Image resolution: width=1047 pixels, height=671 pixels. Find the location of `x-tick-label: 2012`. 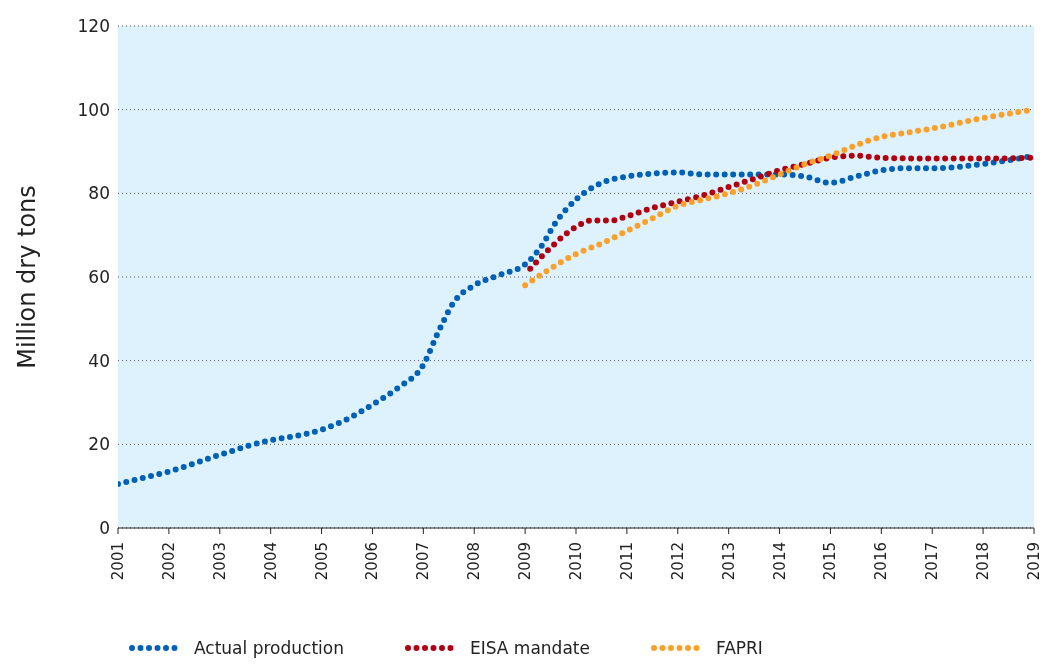

x-tick-label: 2012 is located at coordinates (677, 561).